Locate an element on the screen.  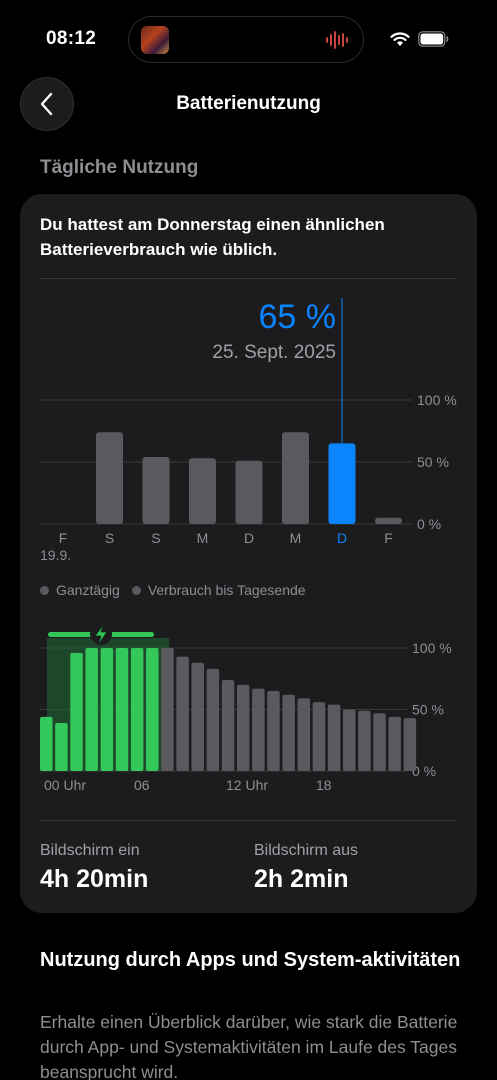
legend-item-until-end-of-day: Verbrauch bis Tagesende is located at coordinates (218, 590).